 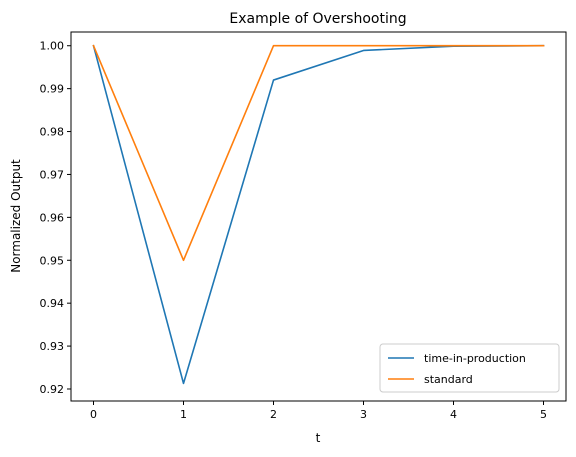 I want to click on x-tick-label: 4, so click(x=453, y=414).